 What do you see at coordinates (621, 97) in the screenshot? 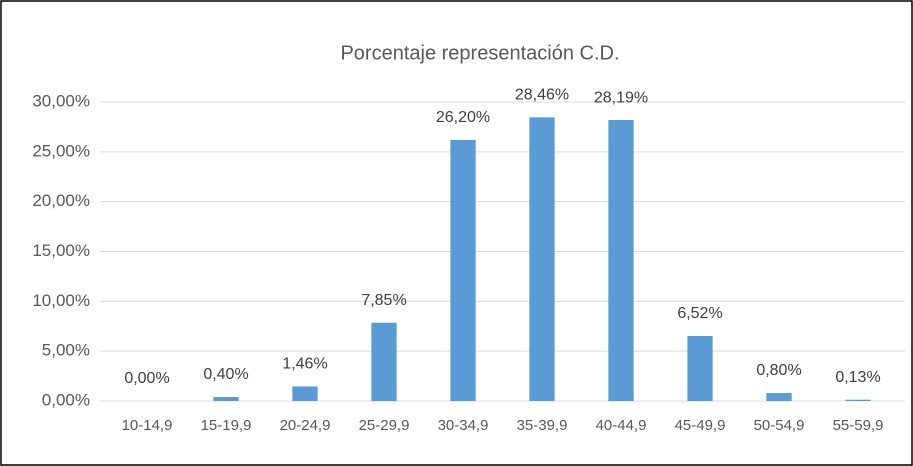
I see `data-label: 28,19%` at bounding box center [621, 97].